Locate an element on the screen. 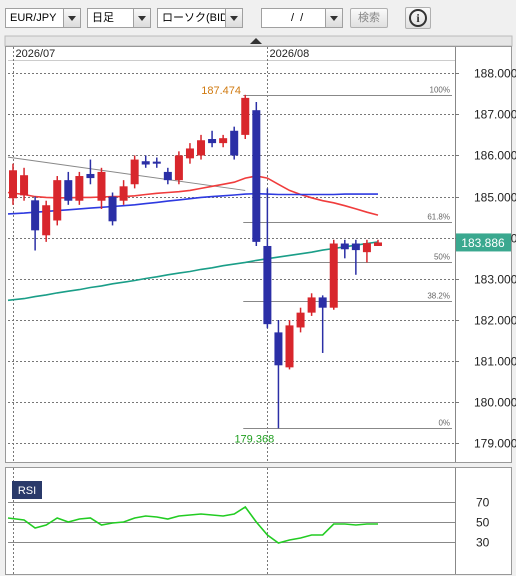 This screenshot has width=516, height=576. y-tick-label: 182.000 is located at coordinates (495, 321).